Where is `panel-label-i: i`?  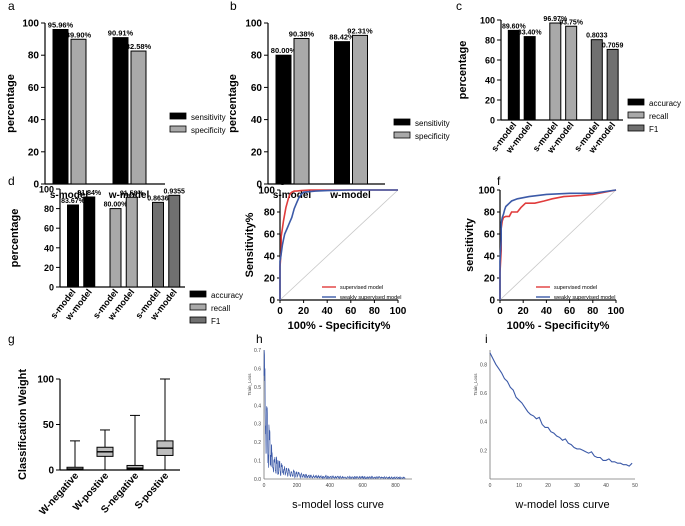 panel-label-i: i is located at coordinates (486, 339).